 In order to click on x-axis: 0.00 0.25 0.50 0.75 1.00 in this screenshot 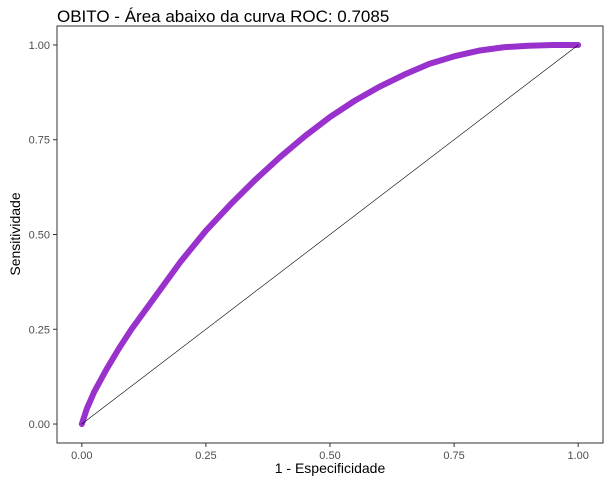, I will do `click(330, 452)`.